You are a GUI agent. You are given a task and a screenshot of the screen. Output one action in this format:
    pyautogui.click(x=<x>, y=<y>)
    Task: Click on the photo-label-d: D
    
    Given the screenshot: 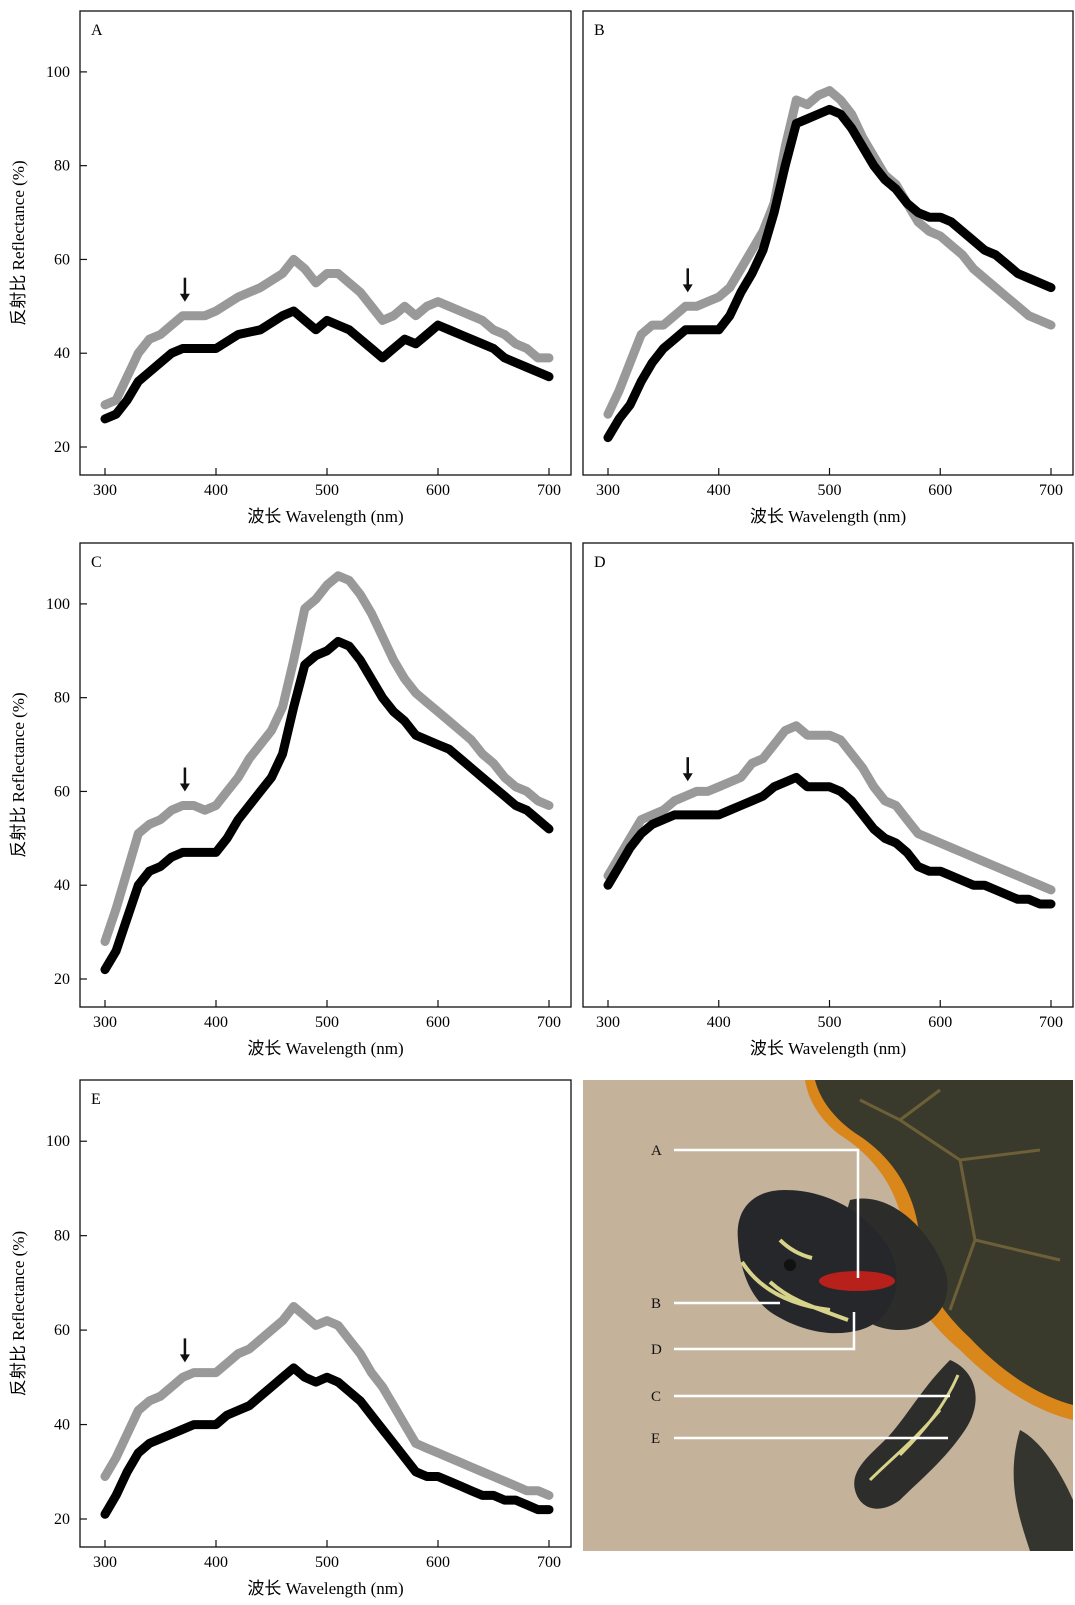 What is the action you would take?
    pyautogui.click(x=656, y=1350)
    